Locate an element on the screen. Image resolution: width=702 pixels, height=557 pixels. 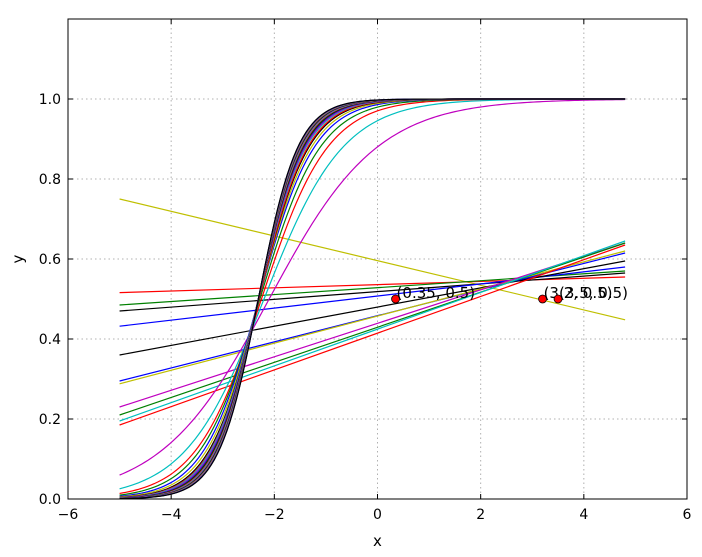
annotated-points: (0.35, 0.5) (3.2, 0.5)(3.5, 0.5) is located at coordinates (509, 294).